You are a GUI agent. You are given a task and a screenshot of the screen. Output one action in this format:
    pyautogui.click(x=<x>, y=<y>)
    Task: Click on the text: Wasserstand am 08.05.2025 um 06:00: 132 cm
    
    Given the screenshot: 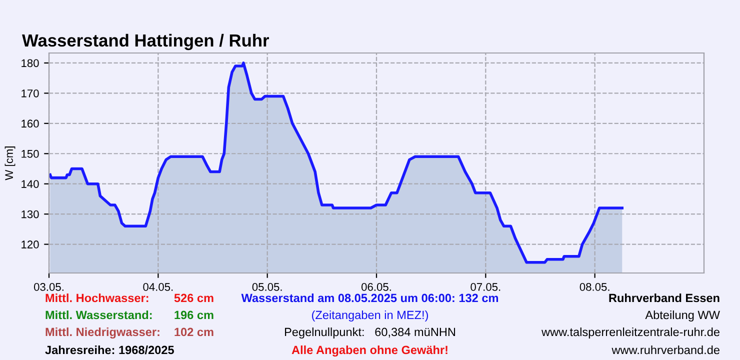 What is the action you would take?
    pyautogui.click(x=369, y=297)
    